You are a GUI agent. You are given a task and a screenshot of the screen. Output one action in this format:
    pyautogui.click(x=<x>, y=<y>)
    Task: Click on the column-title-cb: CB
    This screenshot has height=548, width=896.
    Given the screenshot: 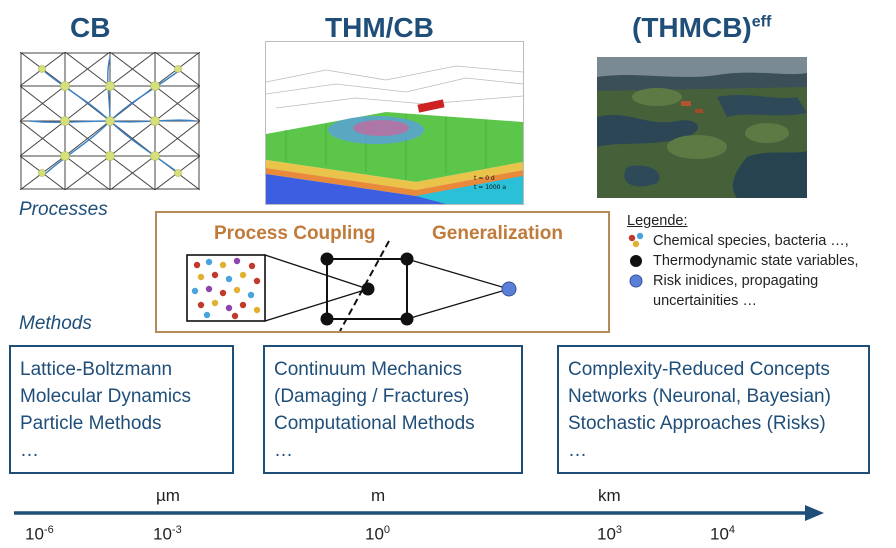 What is the action you would take?
    pyautogui.click(x=90, y=27)
    